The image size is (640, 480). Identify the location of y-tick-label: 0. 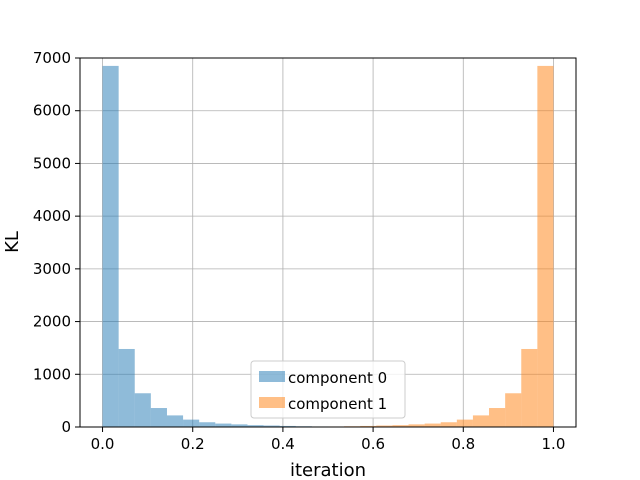
(66, 427).